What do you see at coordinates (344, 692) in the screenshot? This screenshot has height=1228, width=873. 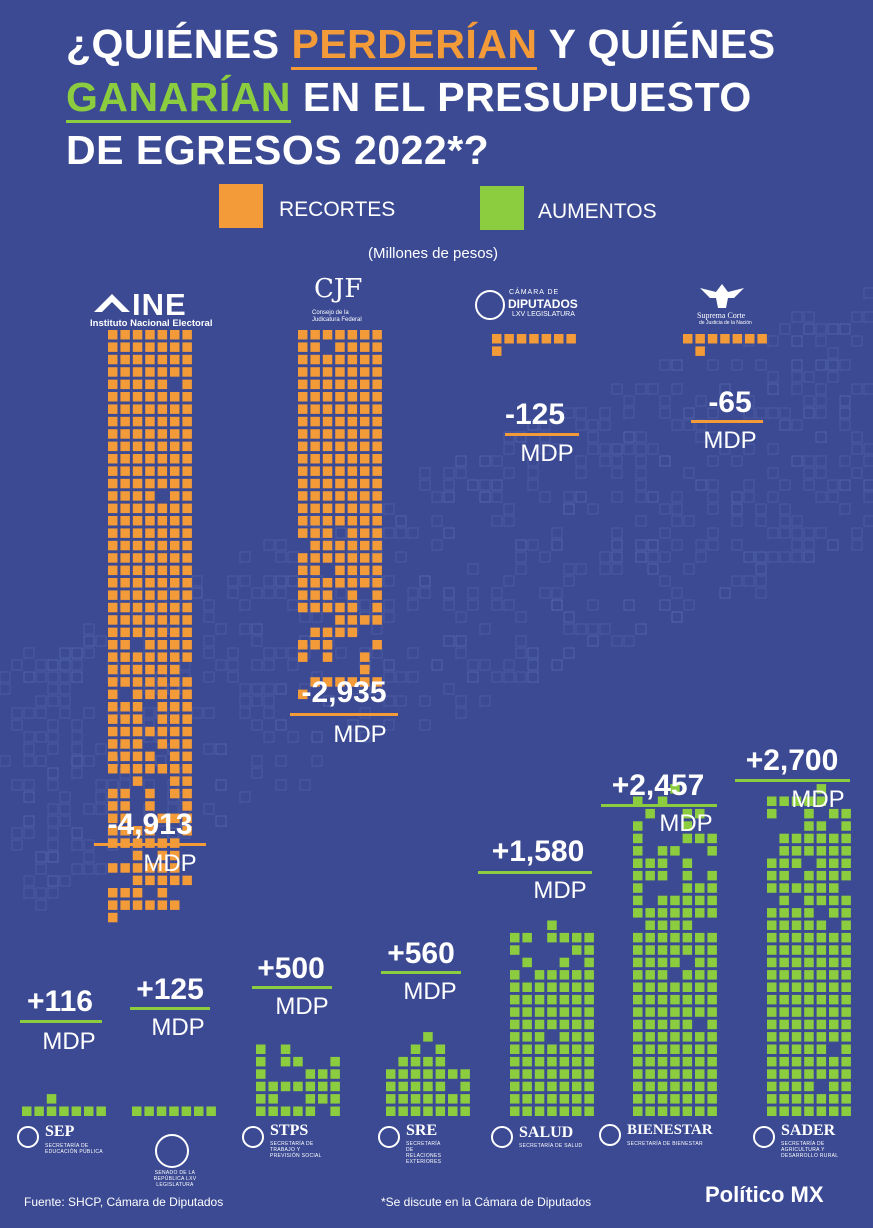 I see `cjf-value: -2,935` at bounding box center [344, 692].